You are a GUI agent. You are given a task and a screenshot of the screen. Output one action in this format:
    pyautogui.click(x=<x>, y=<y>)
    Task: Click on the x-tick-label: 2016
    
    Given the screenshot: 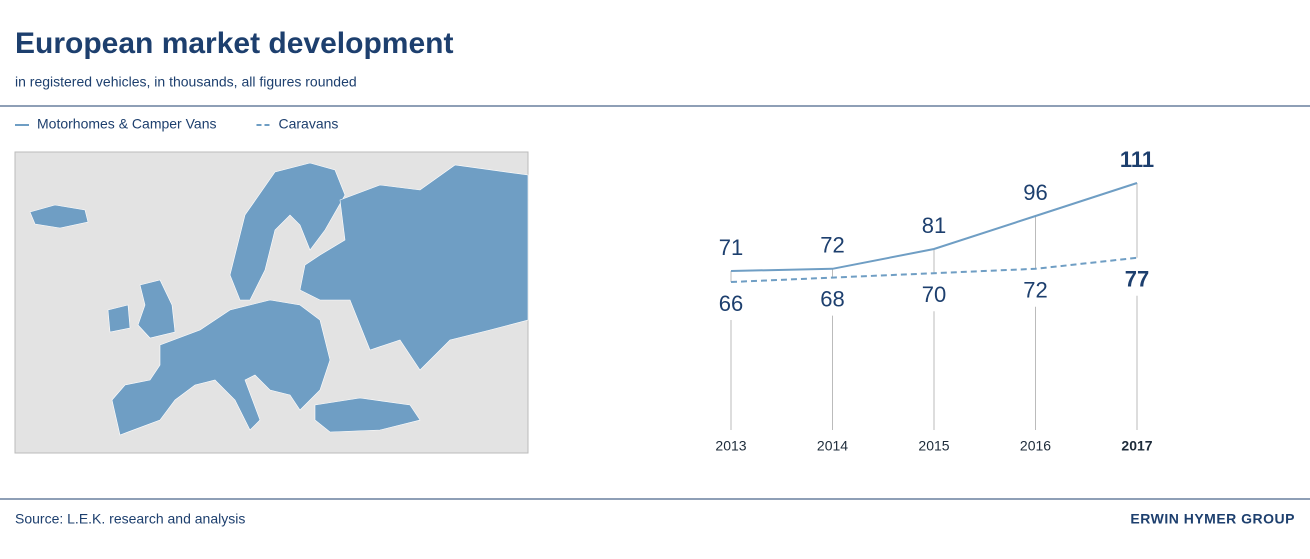 What is the action you would take?
    pyautogui.click(x=1035, y=446)
    